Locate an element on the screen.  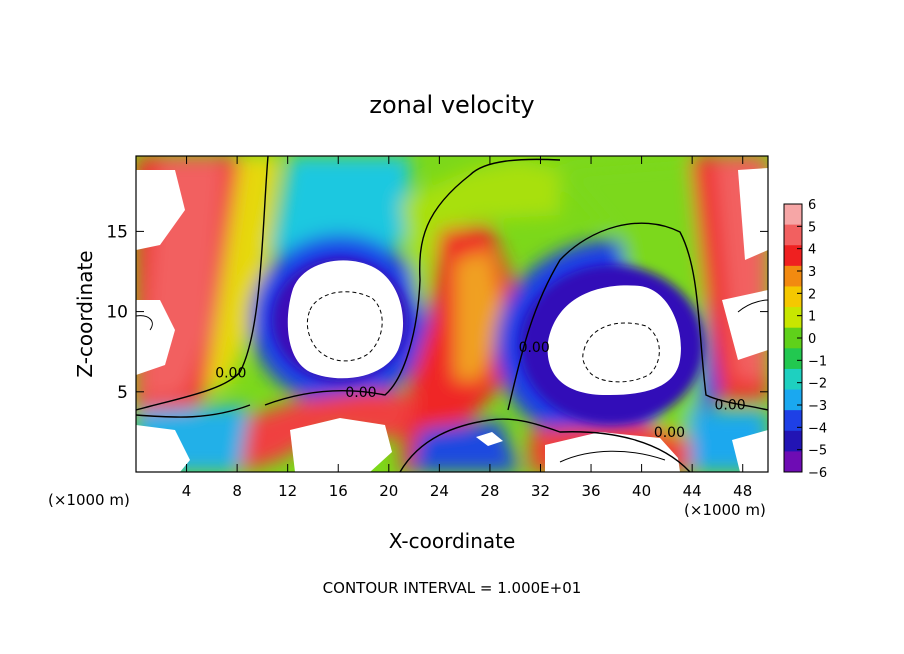
x-tick-label: 20 is located at coordinates (388, 491).